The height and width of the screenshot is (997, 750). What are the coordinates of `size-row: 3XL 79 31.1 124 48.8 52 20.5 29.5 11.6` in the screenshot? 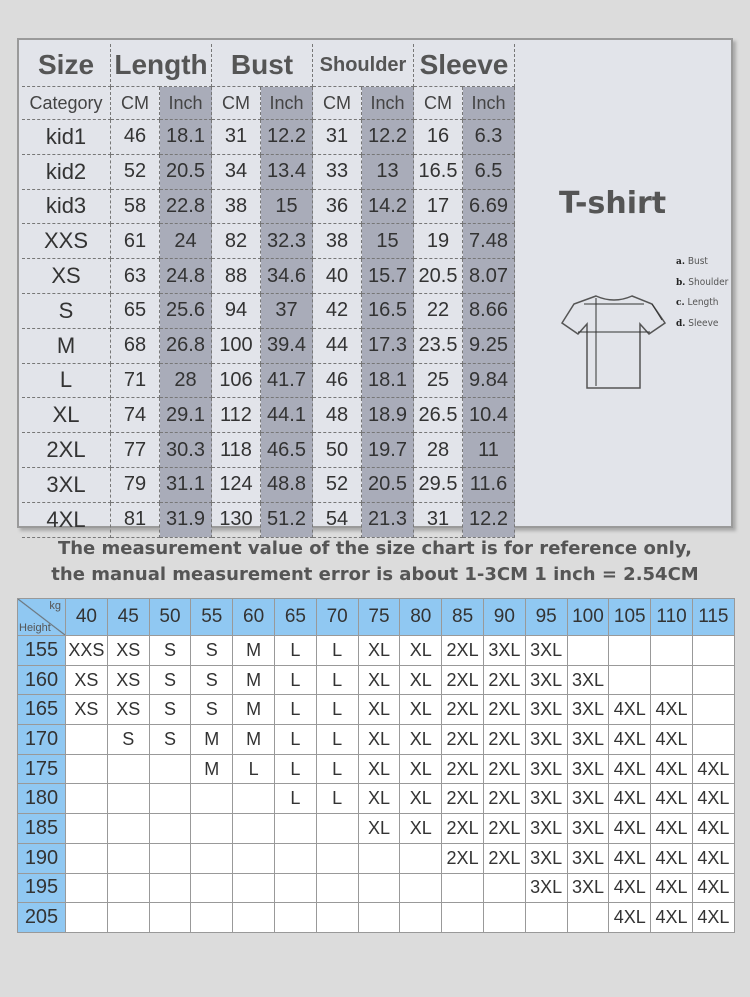 It's located at (268, 484).